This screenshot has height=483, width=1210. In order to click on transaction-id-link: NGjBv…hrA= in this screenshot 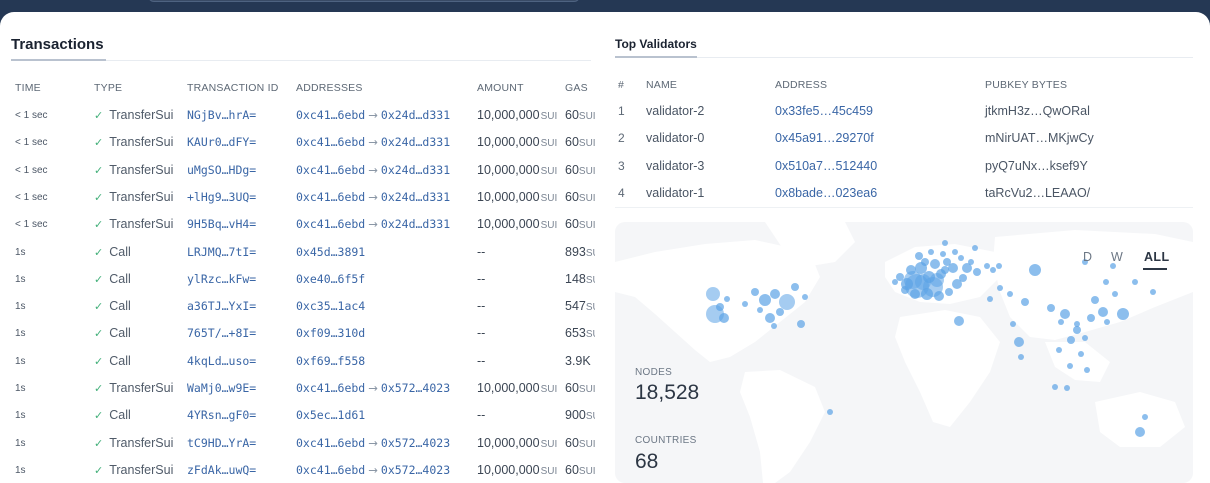, I will do `click(222, 115)`.